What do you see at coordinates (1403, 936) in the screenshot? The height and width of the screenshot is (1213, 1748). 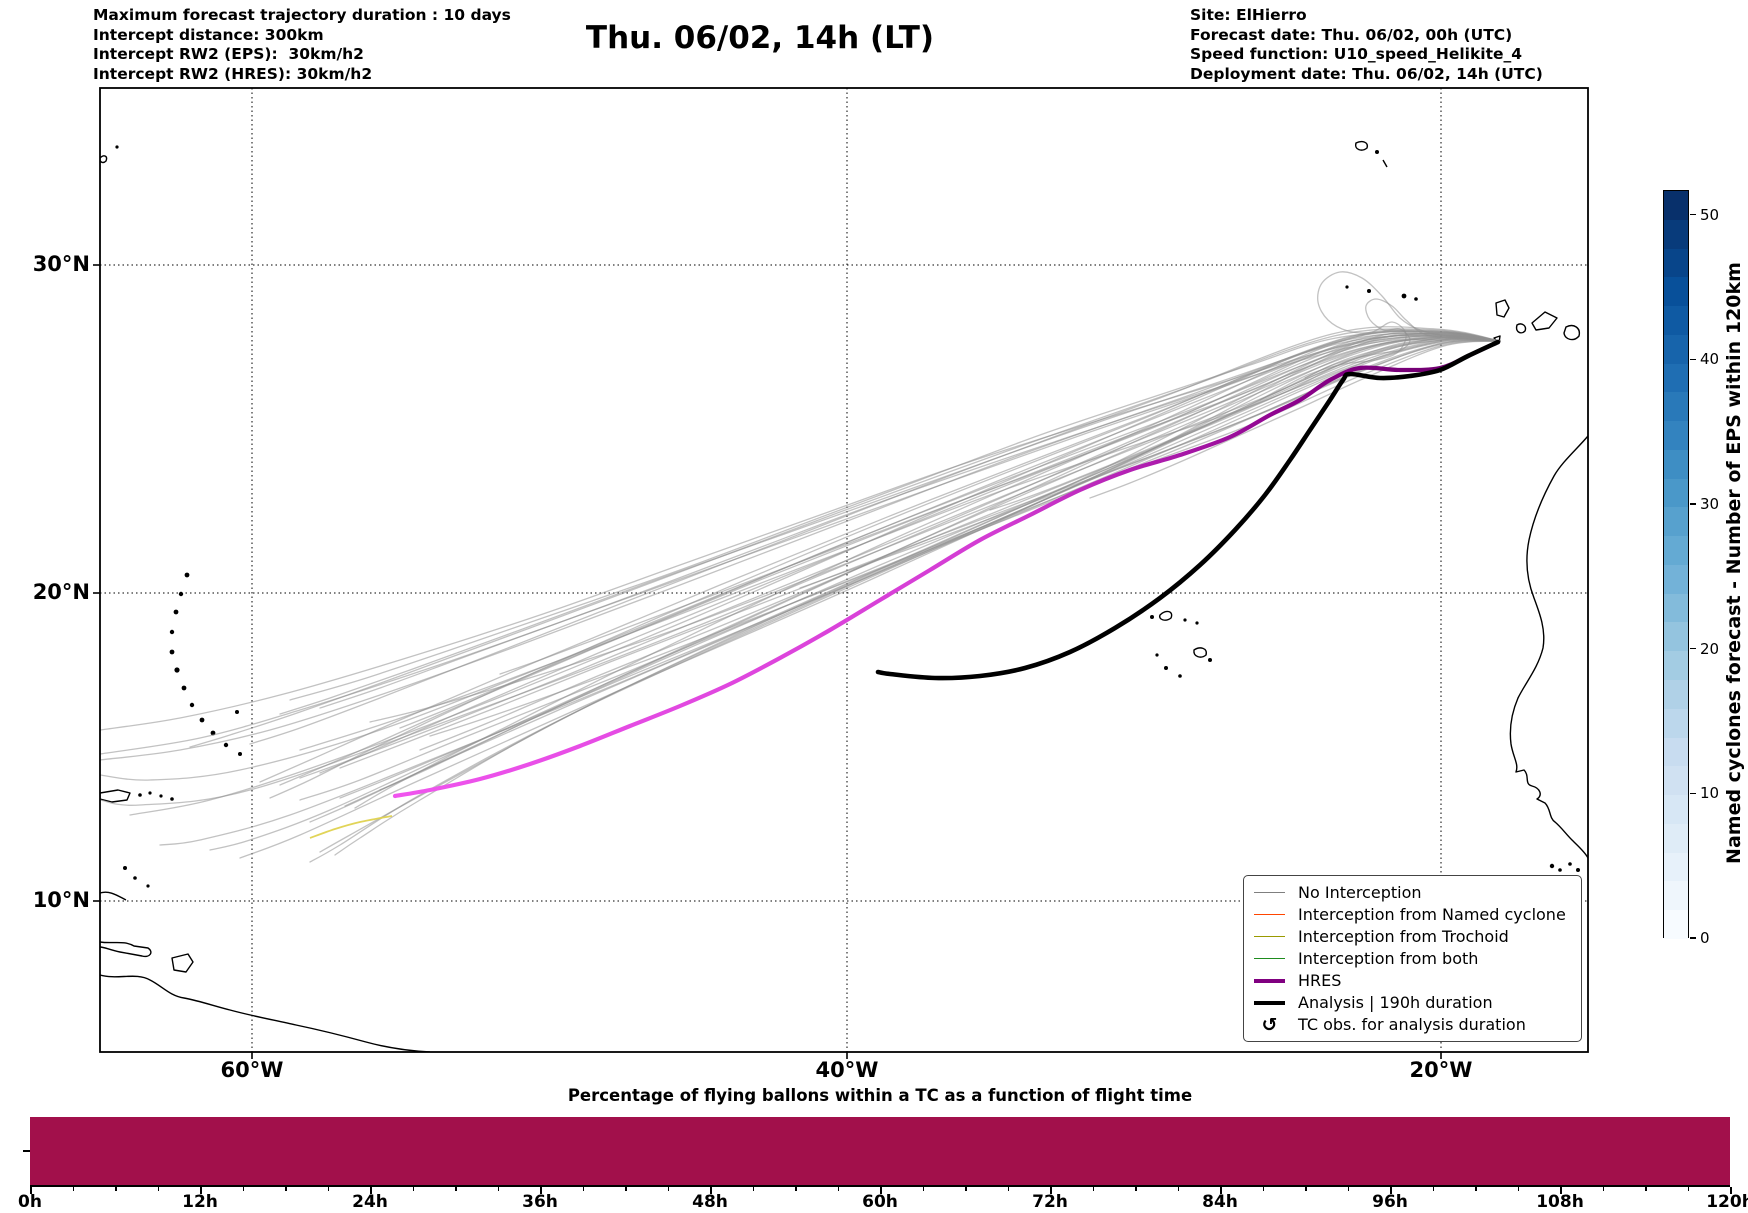 I see `legend-item-label: Interception from Trochoid` at bounding box center [1403, 936].